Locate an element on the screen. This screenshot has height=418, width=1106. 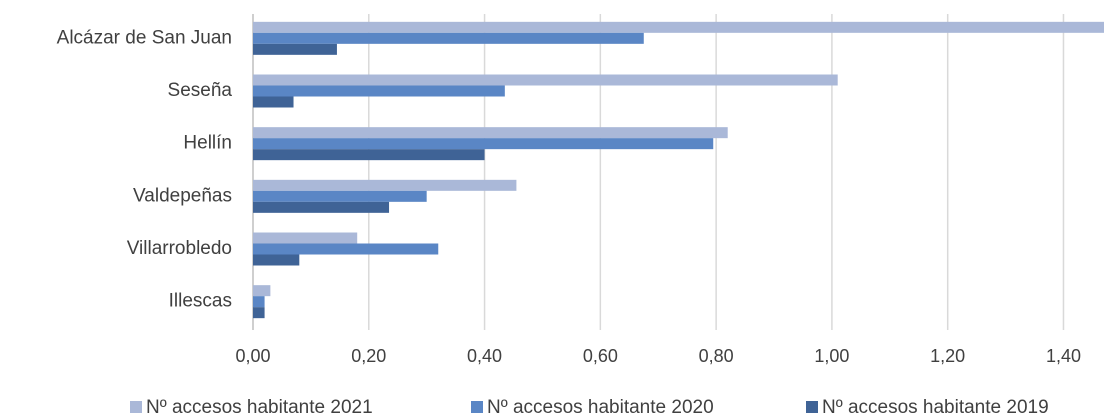
legend-label: Nº accesos habitante 2020 is located at coordinates (600, 407).